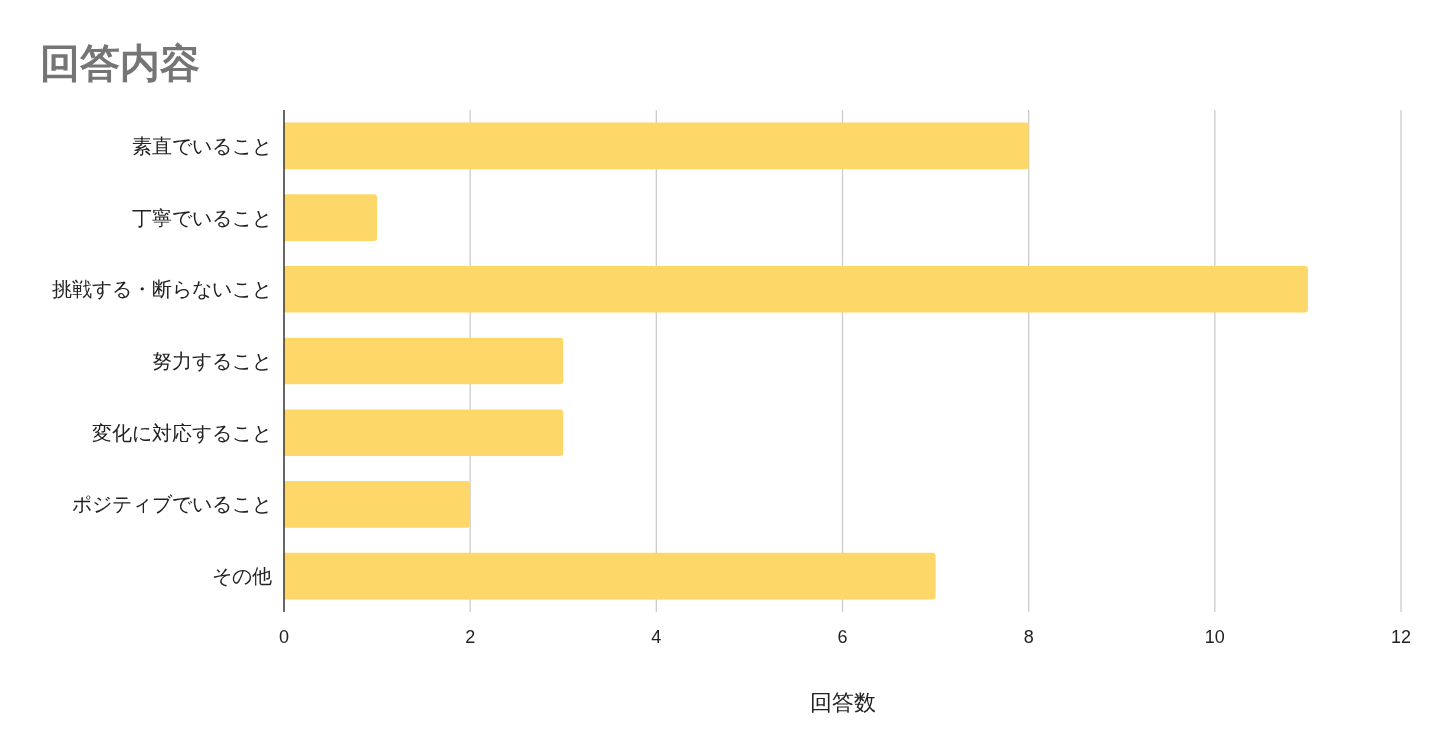 The height and width of the screenshot is (756, 1440). I want to click on x-tick-label: 2, so click(470, 637).